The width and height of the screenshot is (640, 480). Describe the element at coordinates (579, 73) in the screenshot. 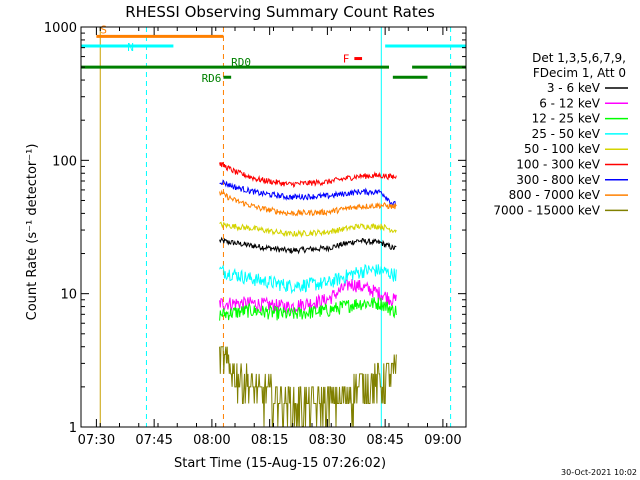

I see `legend-header-line-2: FDecim 1, Att 0` at that location.